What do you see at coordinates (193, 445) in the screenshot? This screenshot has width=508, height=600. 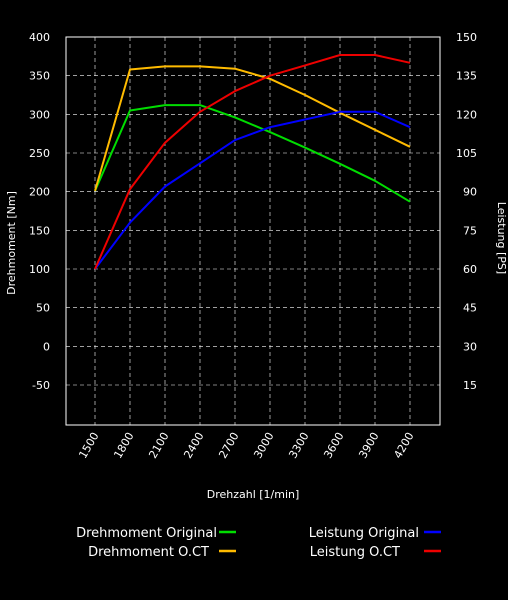 I see `x-tick-label: 2400` at bounding box center [193, 445].